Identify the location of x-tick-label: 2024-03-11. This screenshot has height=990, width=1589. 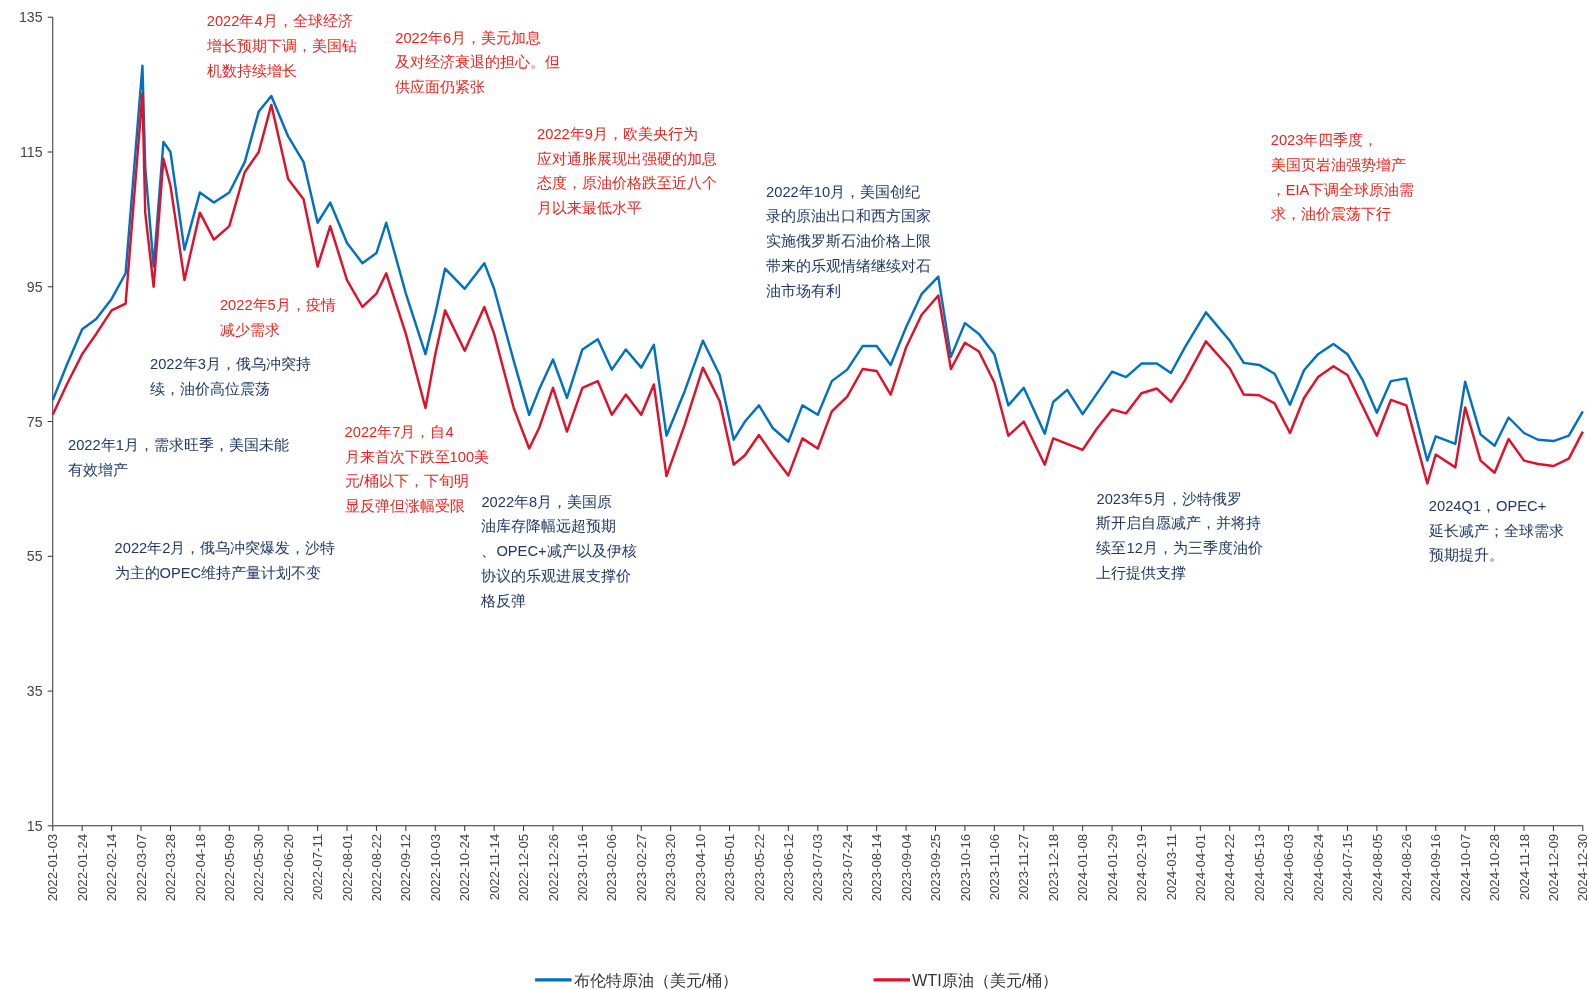
(1171, 867).